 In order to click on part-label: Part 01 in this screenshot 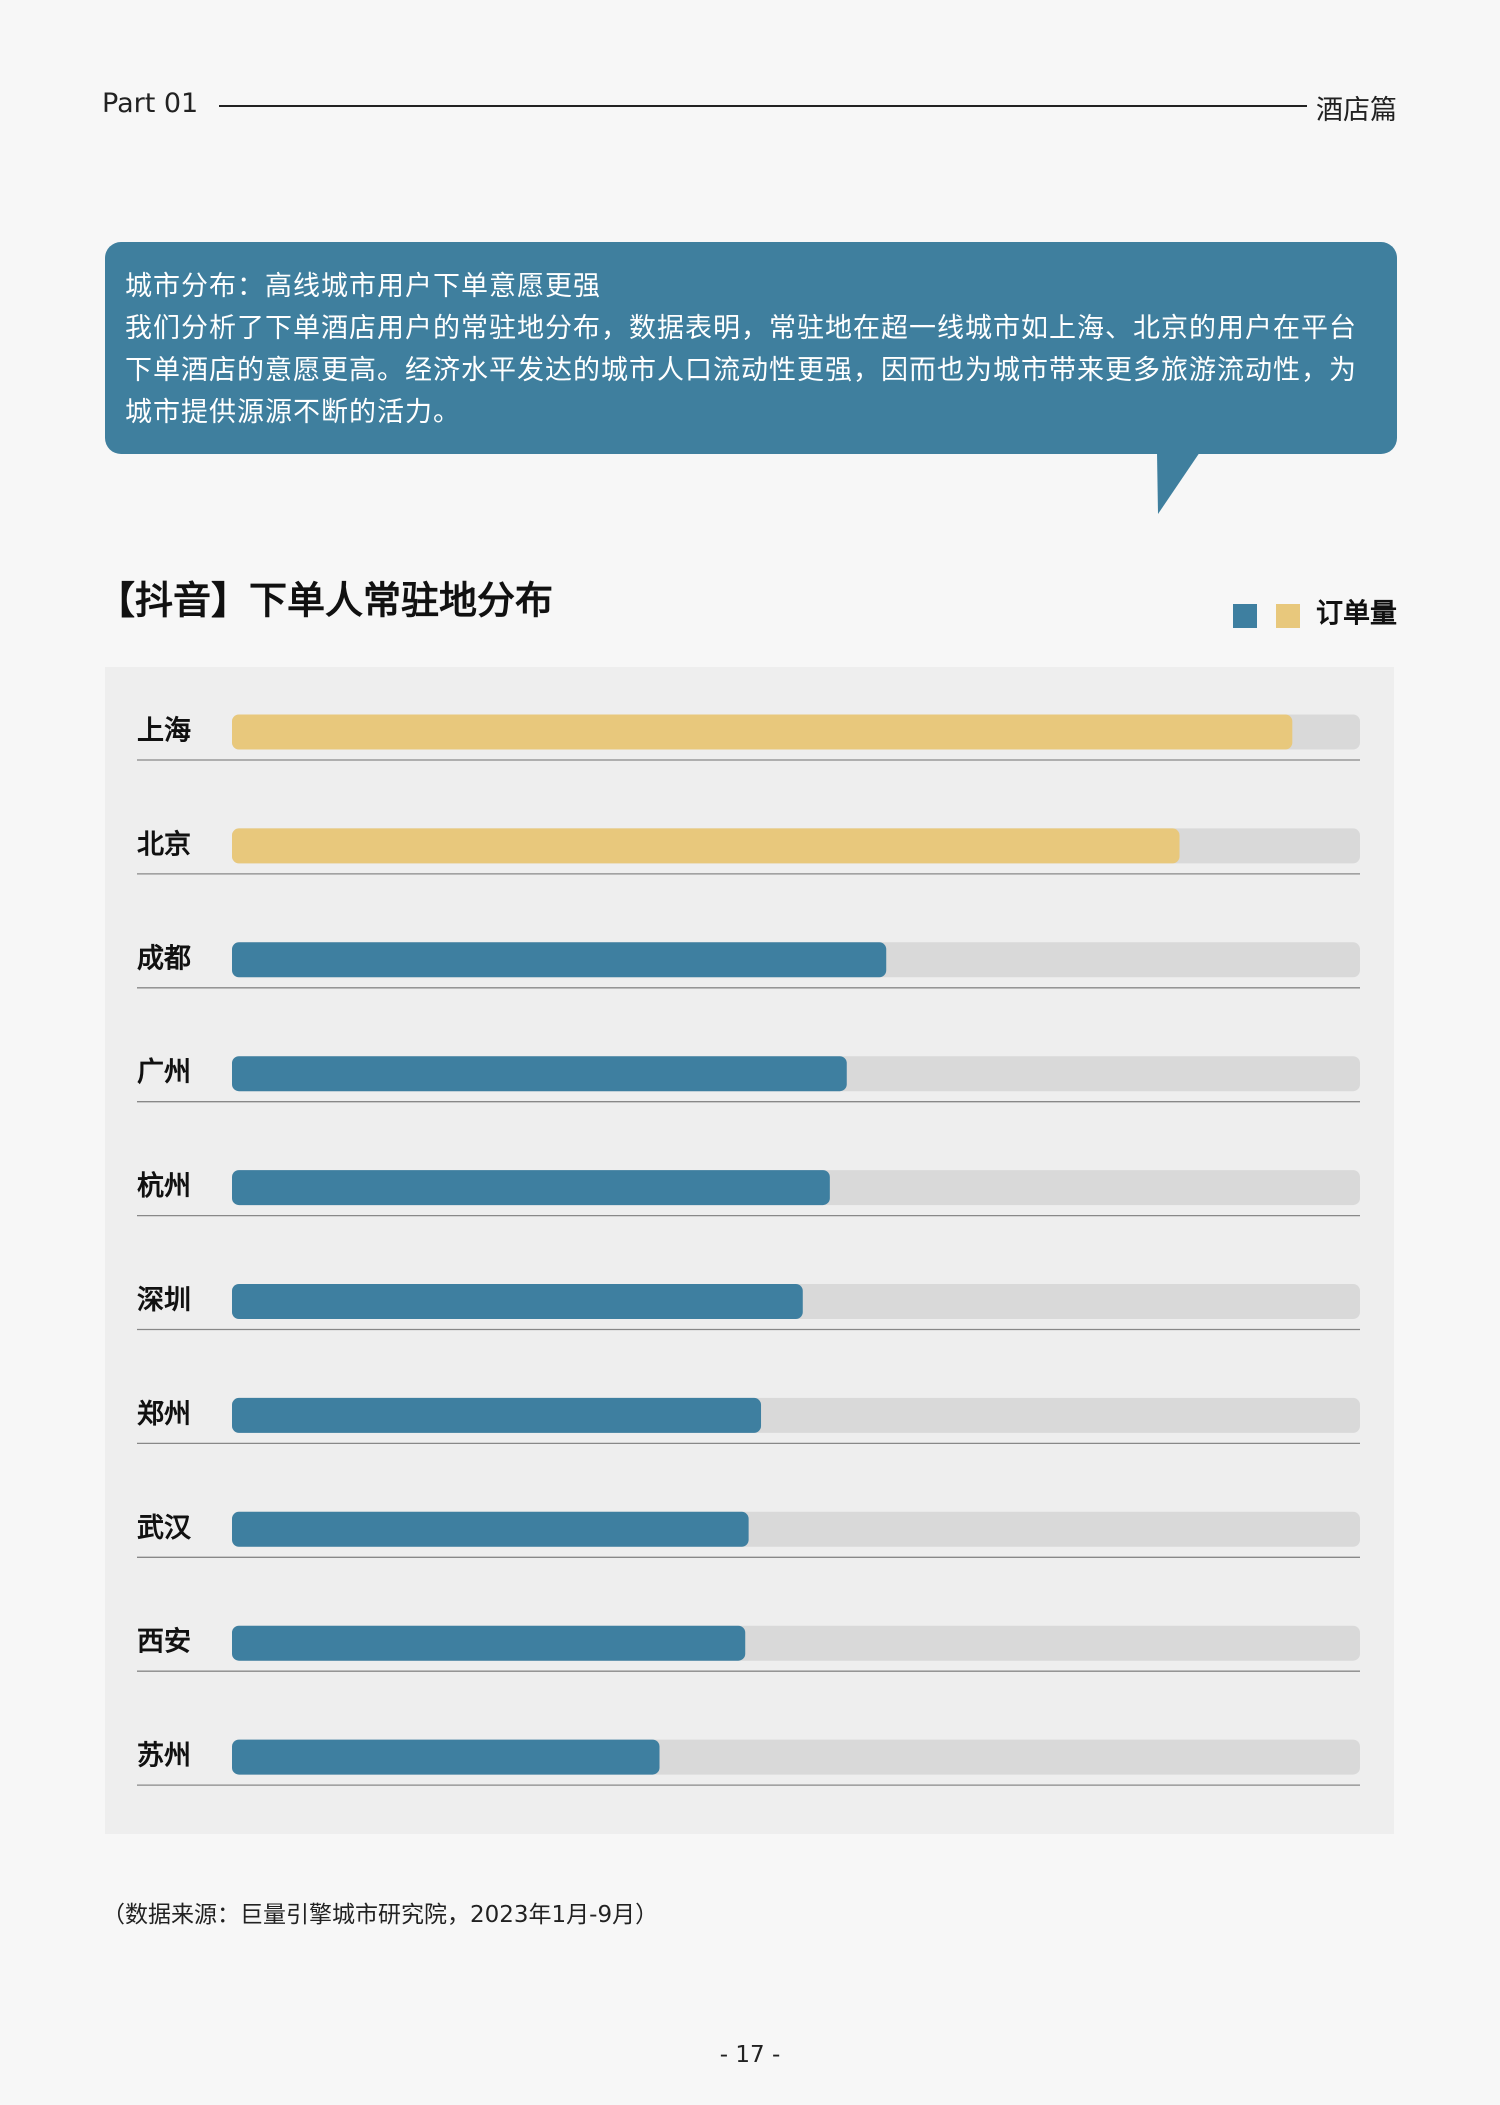, I will do `click(150, 103)`.